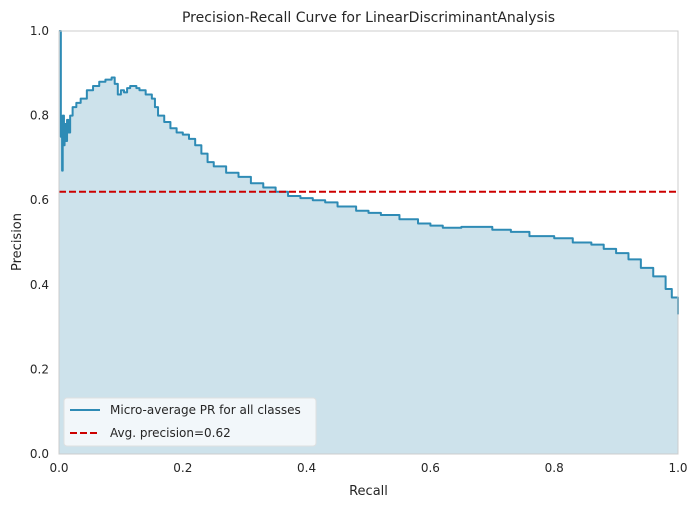 Image resolution: width=698 pixels, height=507 pixels. What do you see at coordinates (205, 410) in the screenshot?
I see `legend-label-pr: Micro-average PR for all classes` at bounding box center [205, 410].